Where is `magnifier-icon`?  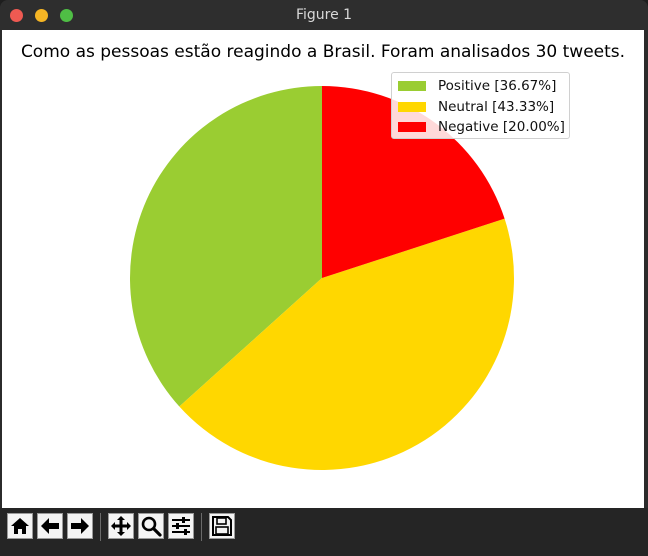 magnifier-icon is located at coordinates (151, 526).